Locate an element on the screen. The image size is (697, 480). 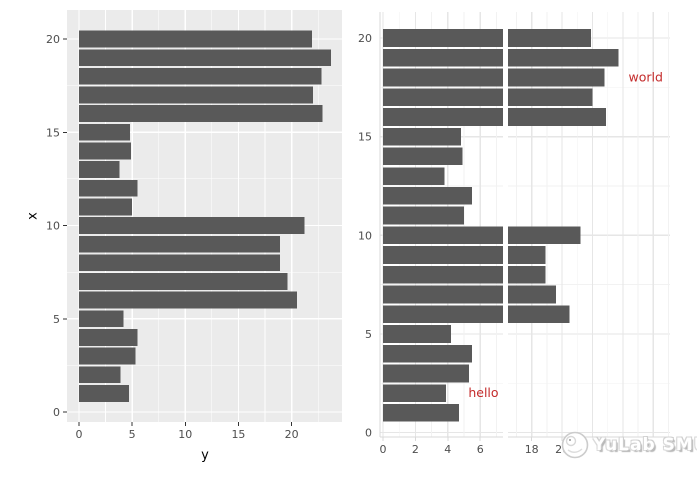
left-chart-y-axis-title: x is located at coordinates (33, 216).